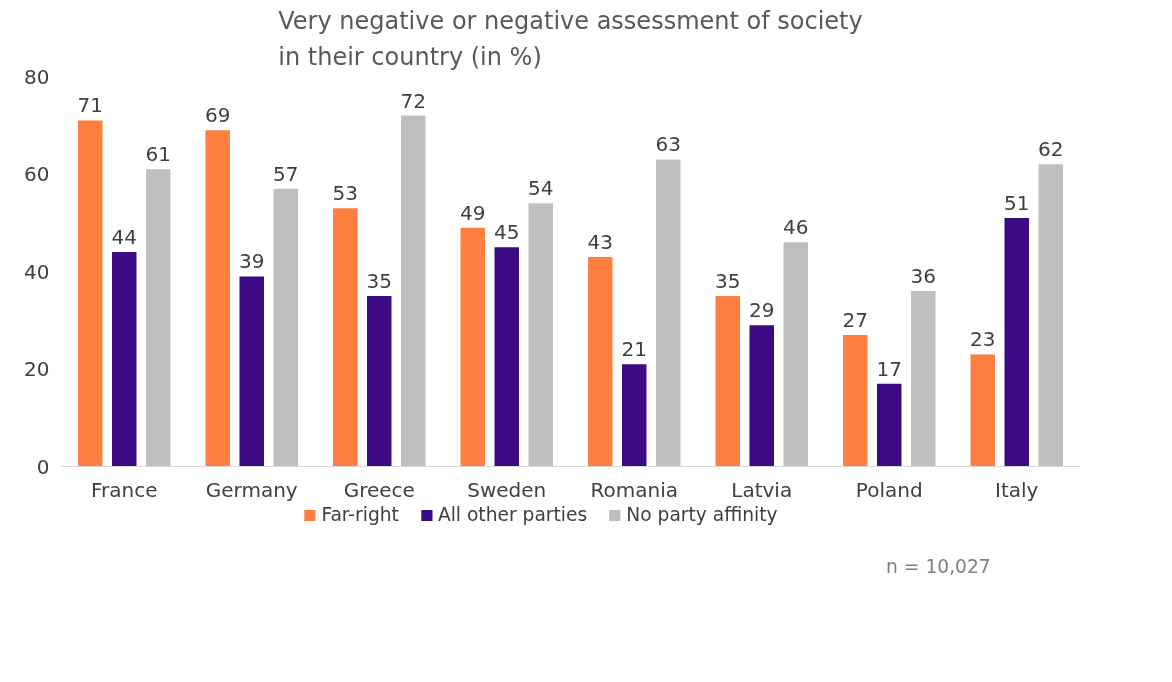 This screenshot has width=1172, height=682. I want to click on data-label: 36, so click(923, 276).